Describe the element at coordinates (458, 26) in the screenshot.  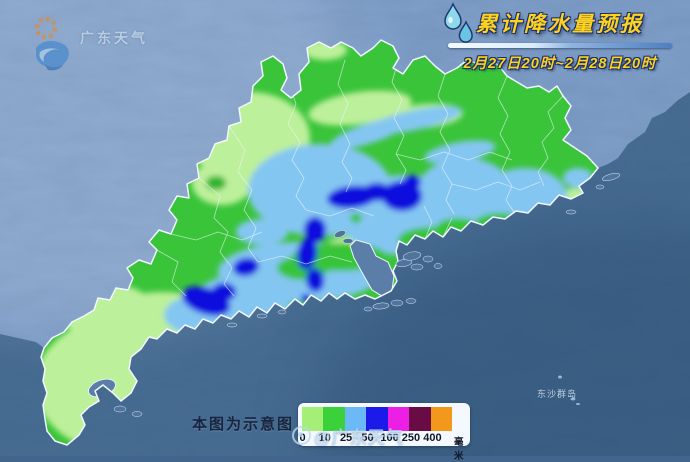
I see `raindrop-icon` at that location.